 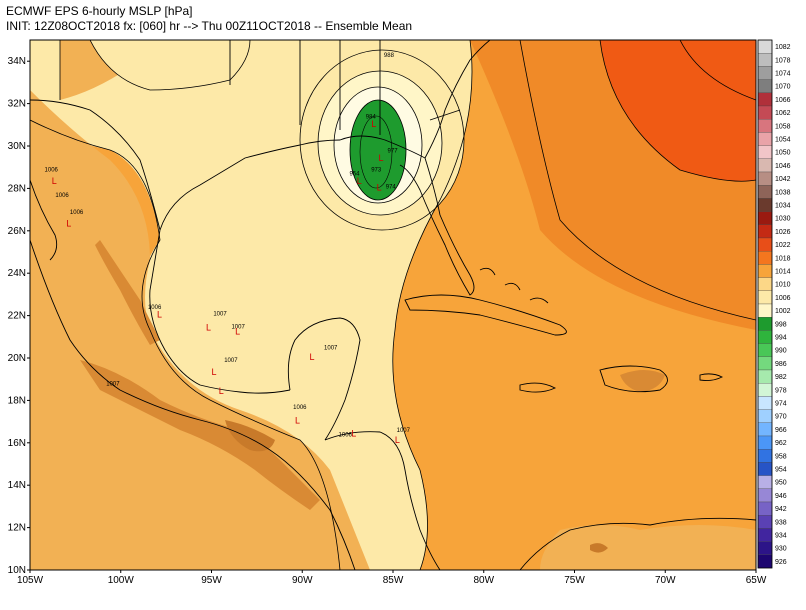 I want to click on colorbar-level-label: 978, so click(x=781, y=390).